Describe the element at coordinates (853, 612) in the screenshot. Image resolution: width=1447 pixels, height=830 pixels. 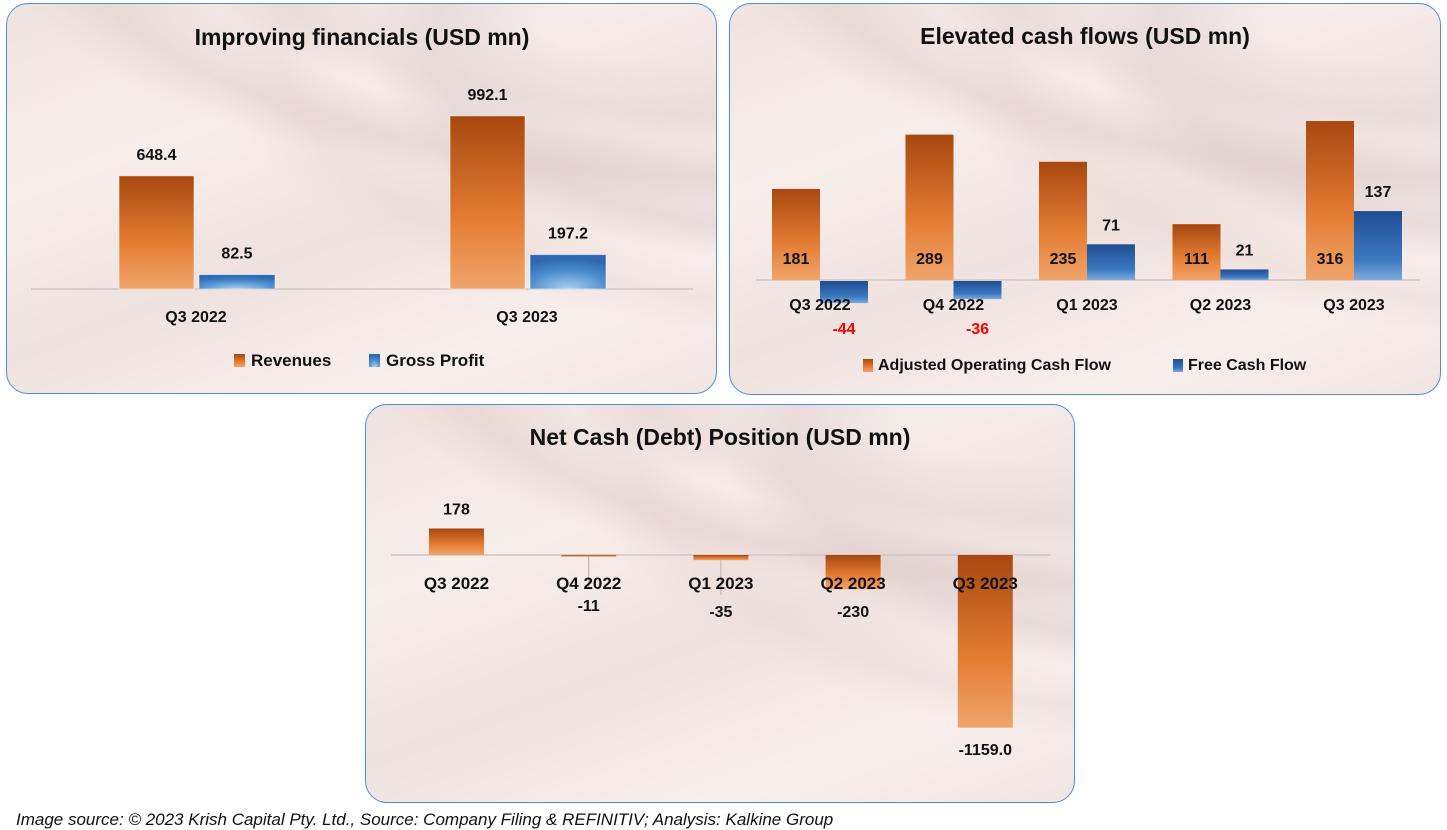
I see `data-label-q2-2023: -230` at that location.